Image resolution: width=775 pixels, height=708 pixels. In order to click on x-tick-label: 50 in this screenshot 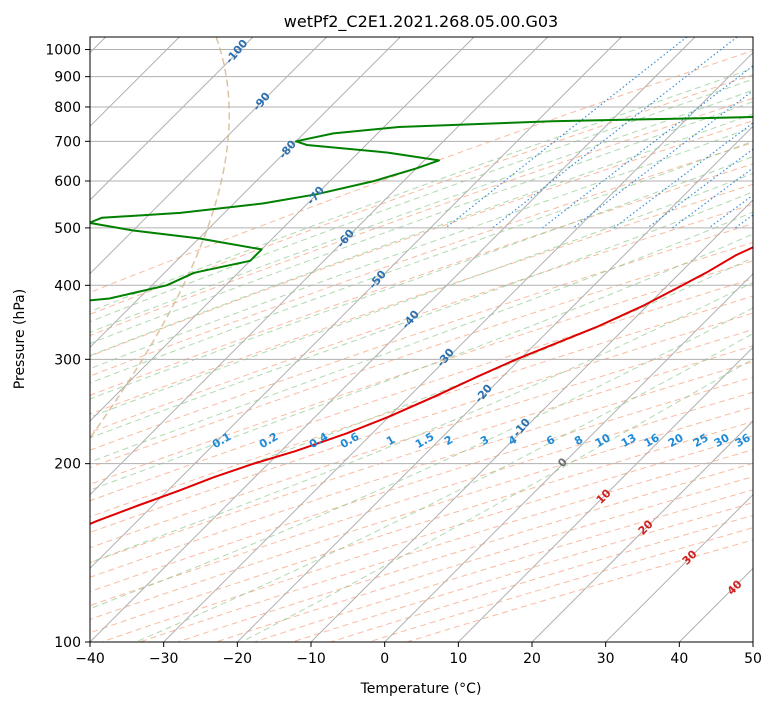, I will do `click(753, 659)`.